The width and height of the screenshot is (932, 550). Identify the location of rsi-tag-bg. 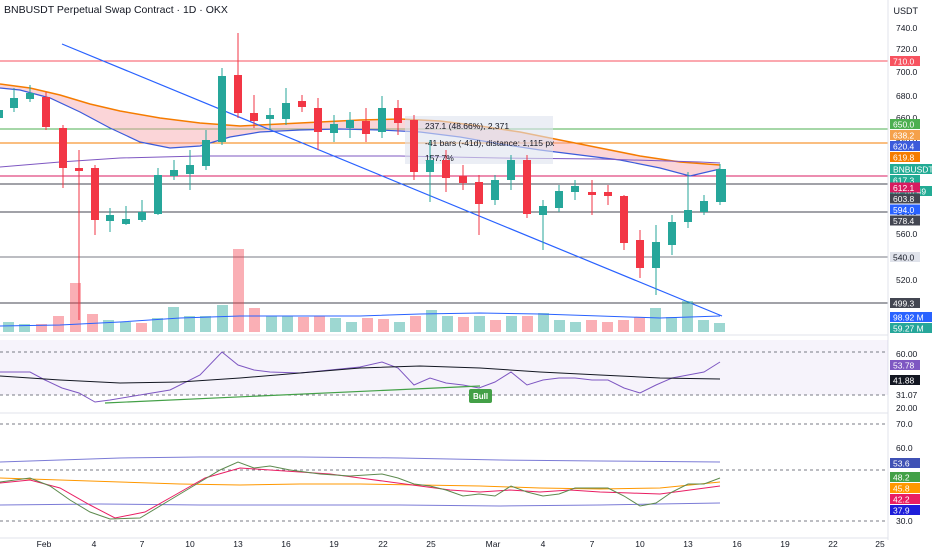
(905, 380).